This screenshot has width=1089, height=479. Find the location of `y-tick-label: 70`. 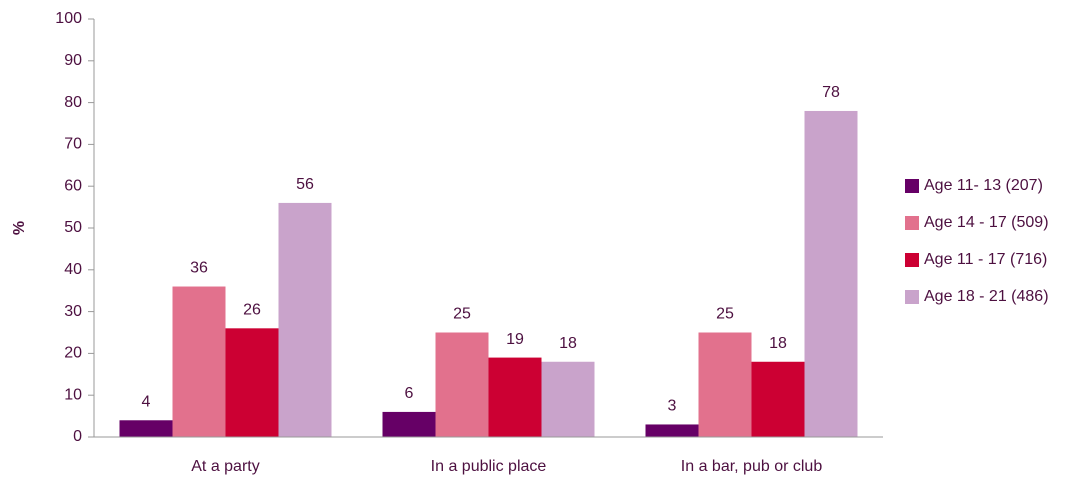

y-tick-label: 70 is located at coordinates (73, 144).